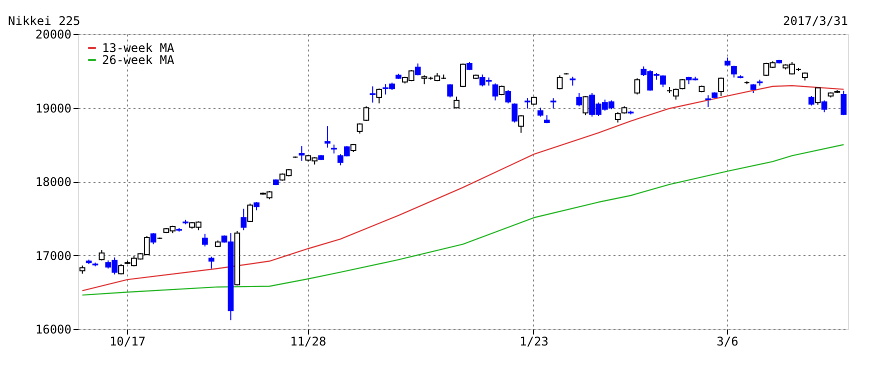  I want to click on x-tick-label: 11/28, so click(308, 341).